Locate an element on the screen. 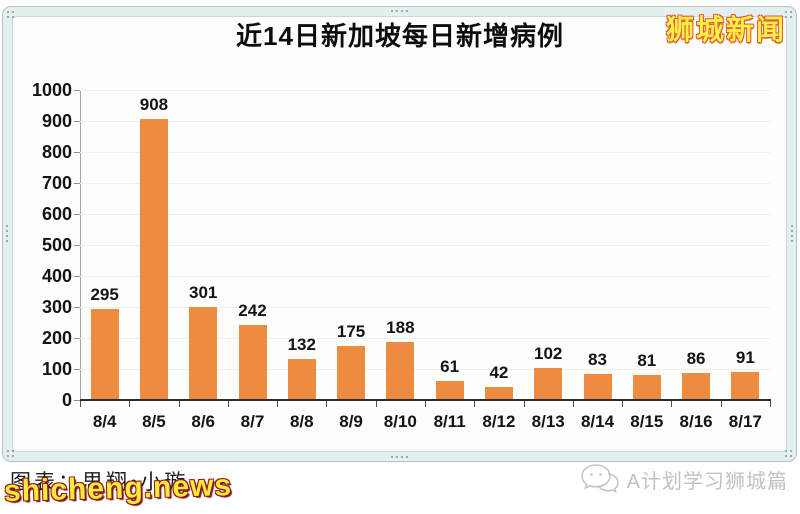  resize-handle-bottom is located at coordinates (399, 457).